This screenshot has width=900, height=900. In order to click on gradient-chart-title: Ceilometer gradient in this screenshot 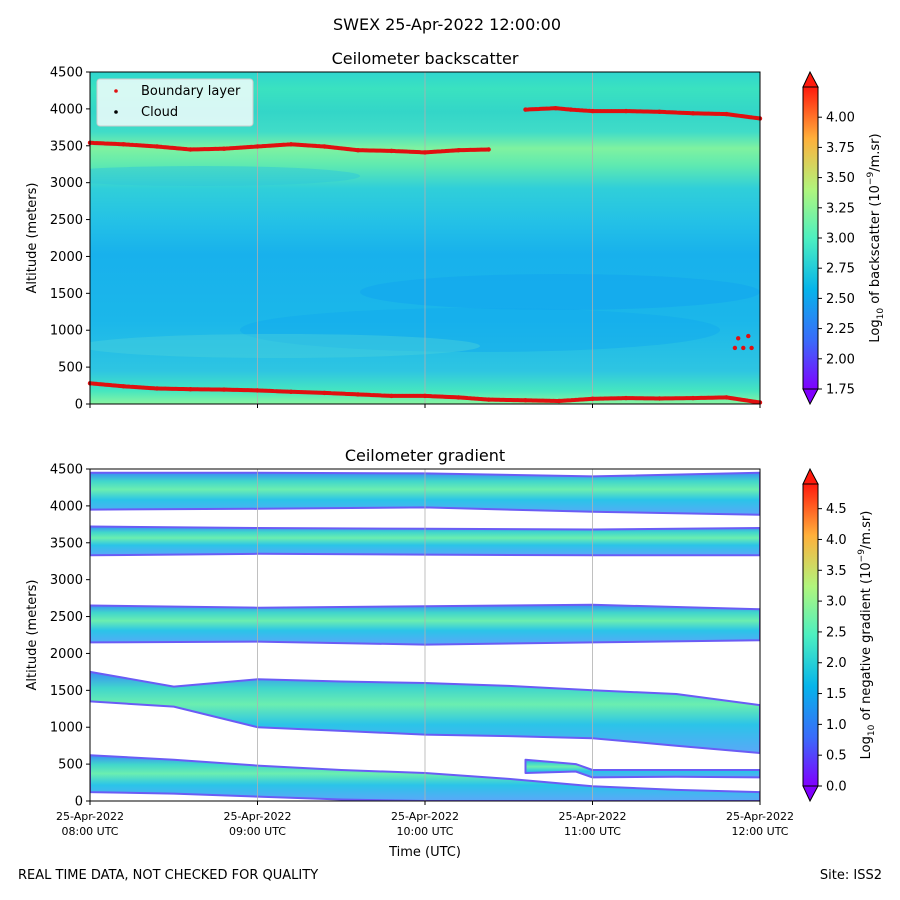, I will do `click(425, 455)`.